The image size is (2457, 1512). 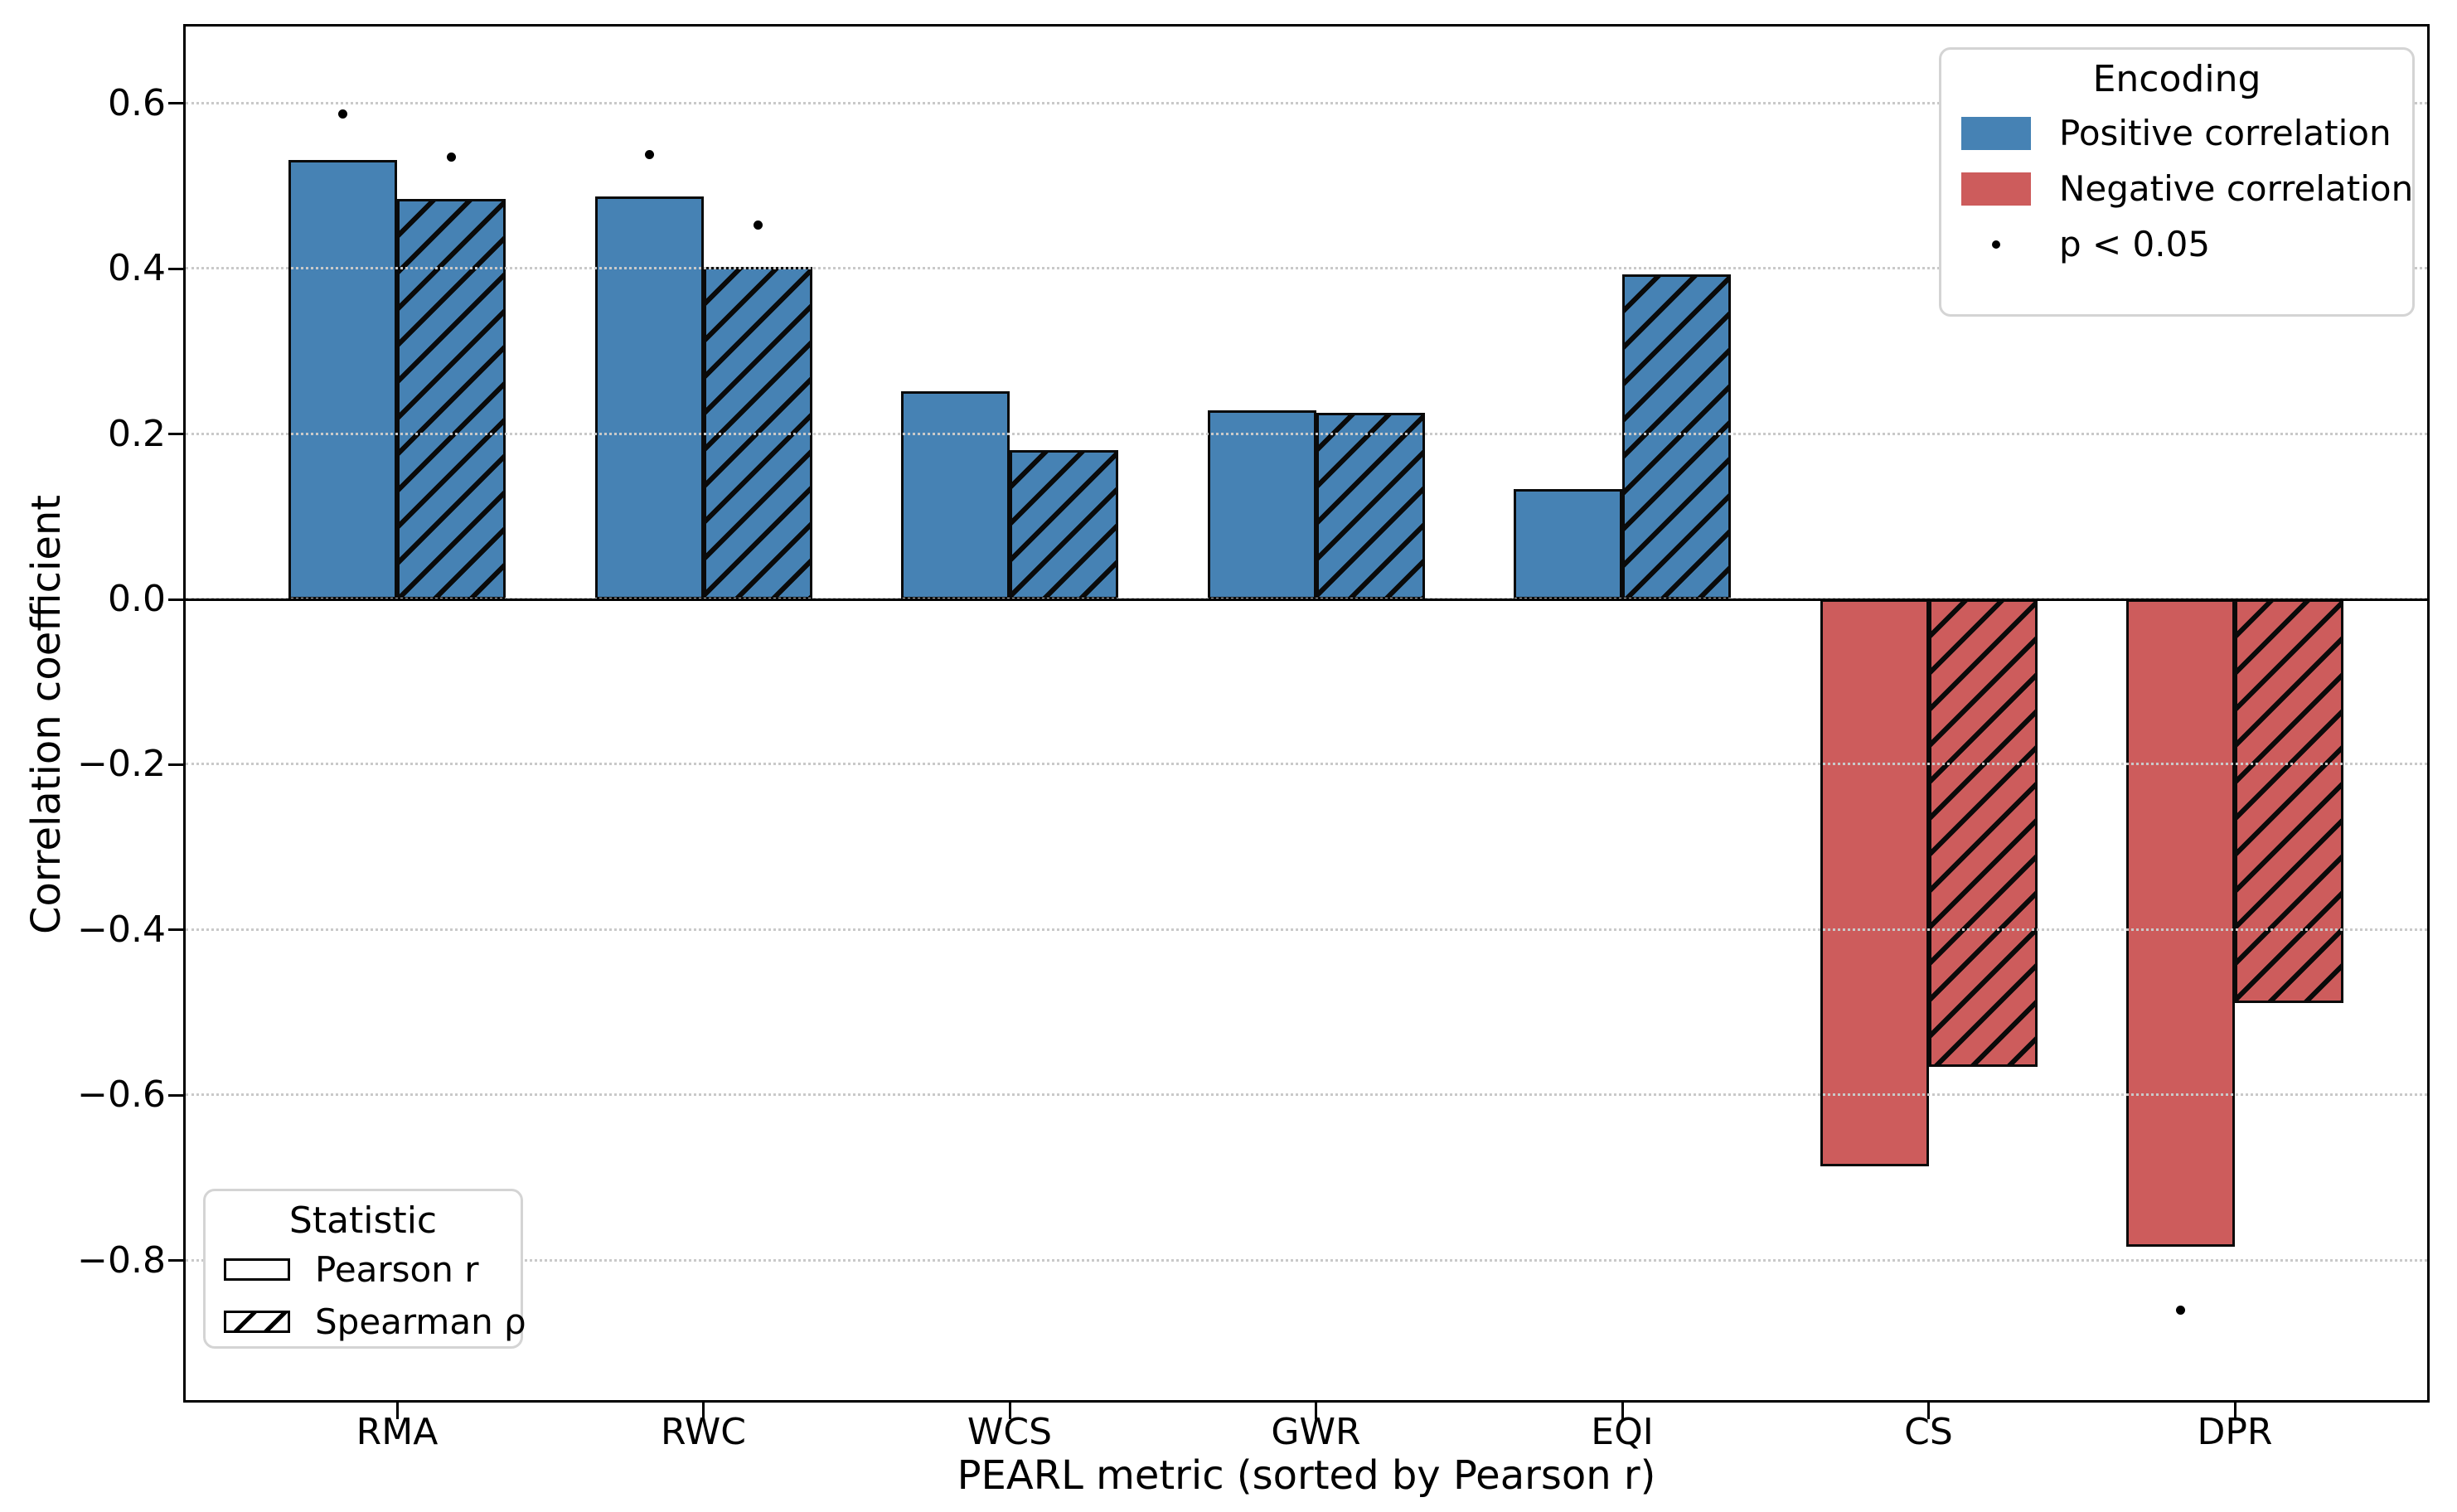 What do you see at coordinates (137, 268) in the screenshot?
I see `y-tick-label: 0.4` at bounding box center [137, 268].